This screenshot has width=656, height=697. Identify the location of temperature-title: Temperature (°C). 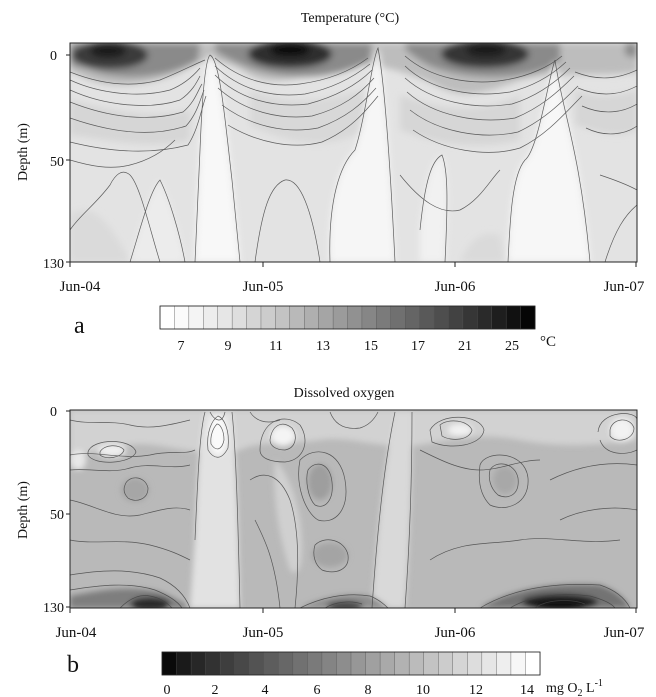
(350, 18).